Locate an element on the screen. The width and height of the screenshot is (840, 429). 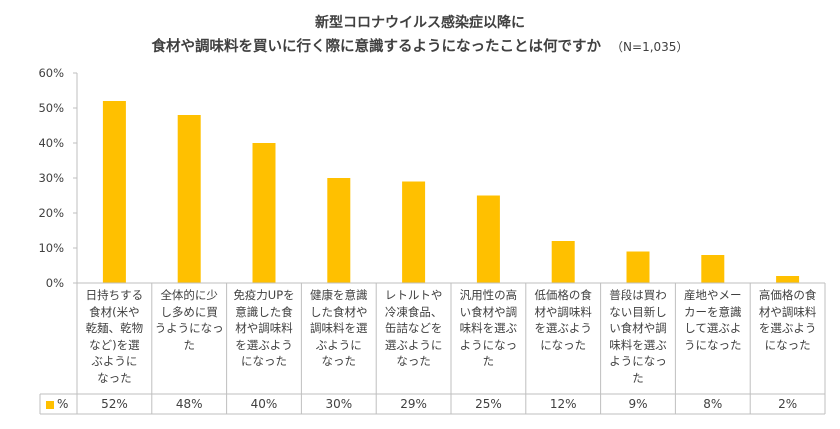
legend-label: % is located at coordinates (63, 404).